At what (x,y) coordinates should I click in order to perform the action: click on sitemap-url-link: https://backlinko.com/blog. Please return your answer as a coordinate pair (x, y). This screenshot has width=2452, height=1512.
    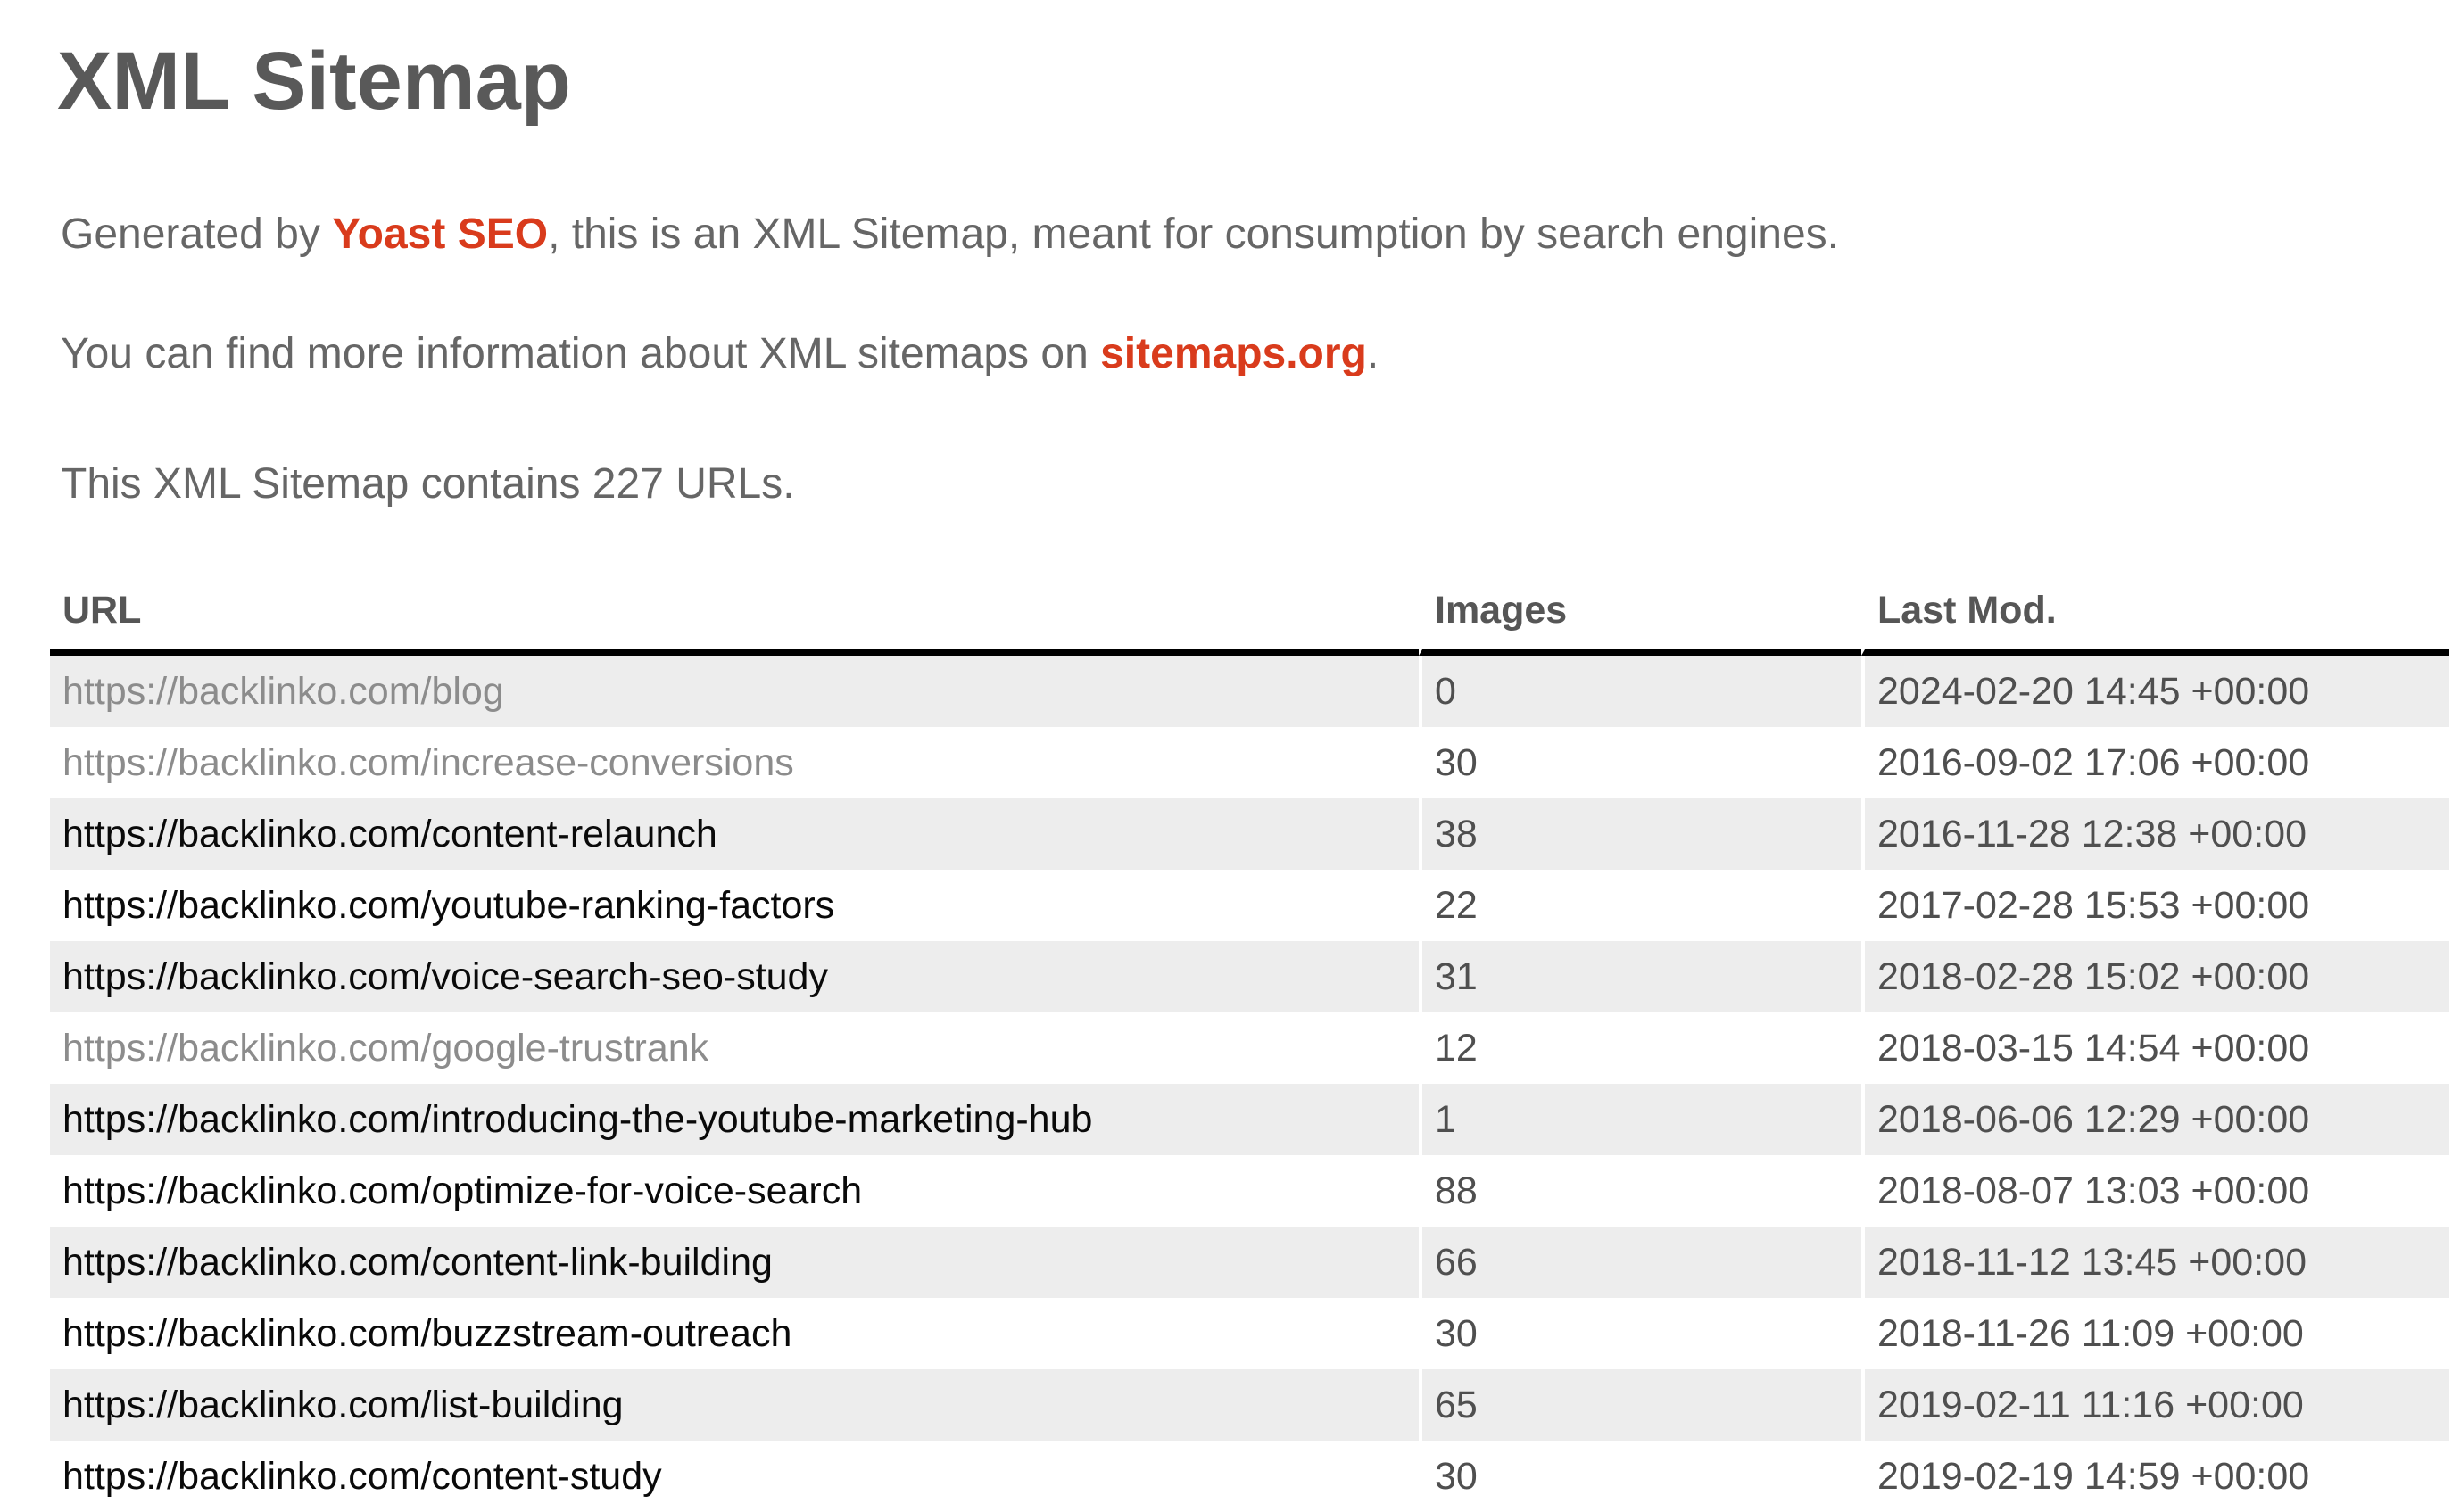
    Looking at the image, I should click on (283, 691).